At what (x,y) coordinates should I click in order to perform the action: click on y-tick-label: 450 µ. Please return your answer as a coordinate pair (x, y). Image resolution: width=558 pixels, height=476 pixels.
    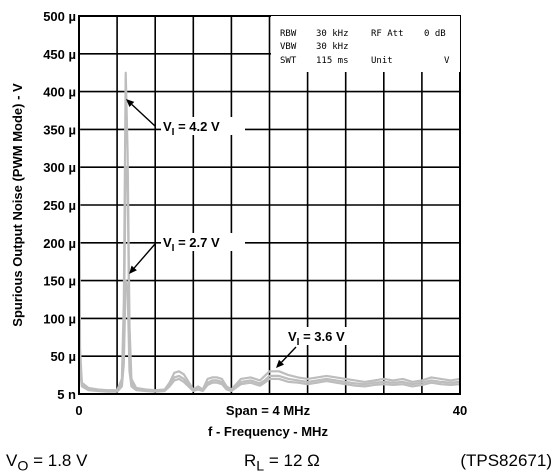
    Looking at the image, I should click on (59, 54).